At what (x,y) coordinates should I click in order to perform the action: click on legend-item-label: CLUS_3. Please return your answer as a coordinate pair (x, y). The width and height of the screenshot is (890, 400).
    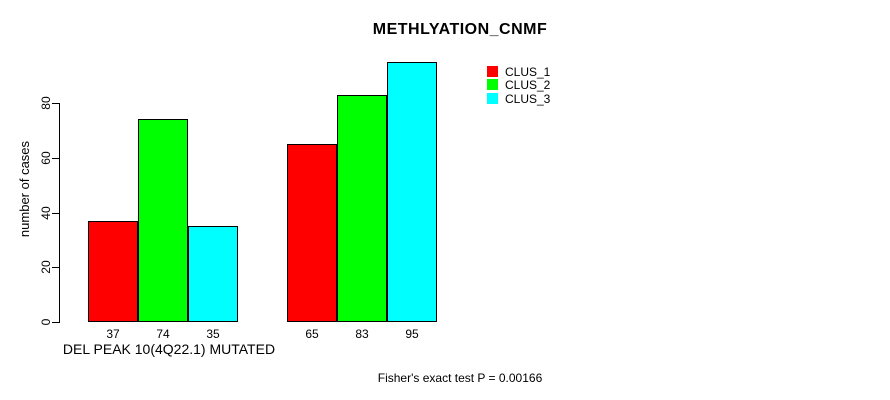
    Looking at the image, I should click on (528, 99).